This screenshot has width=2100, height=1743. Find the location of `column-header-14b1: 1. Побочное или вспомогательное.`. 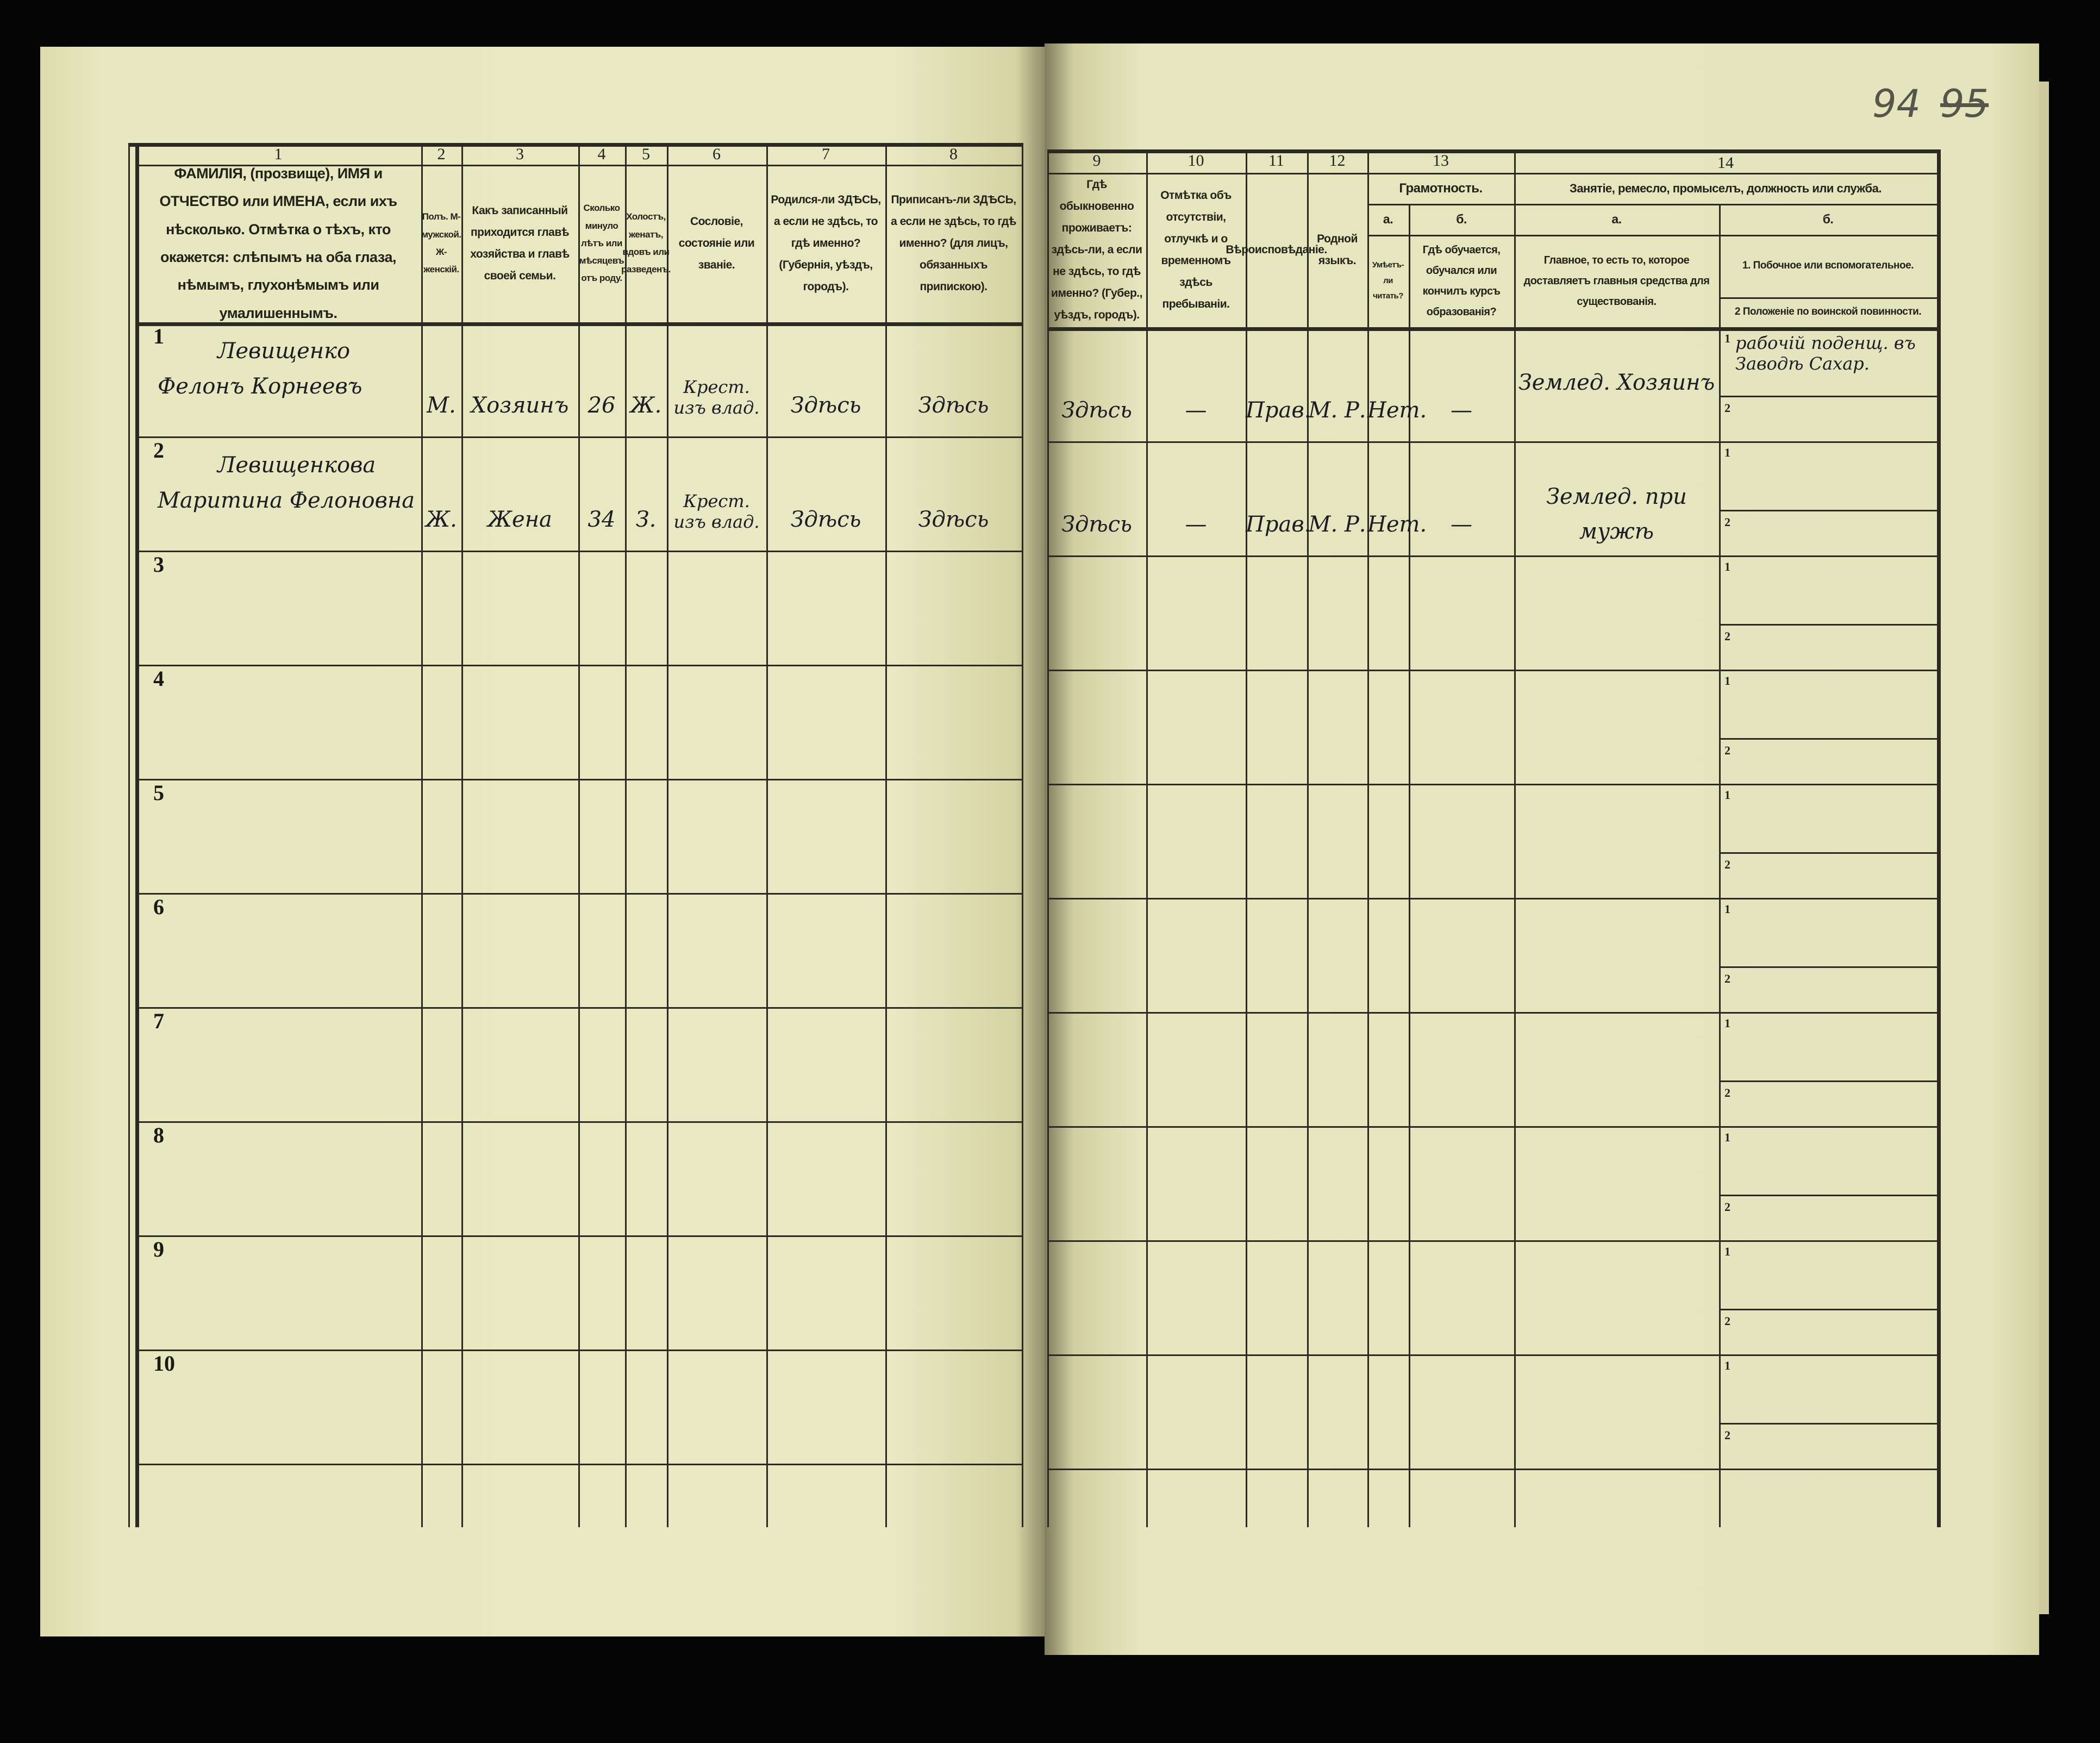

column-header-14b1: 1. Побочное или вспомогательное. is located at coordinates (1828, 266).